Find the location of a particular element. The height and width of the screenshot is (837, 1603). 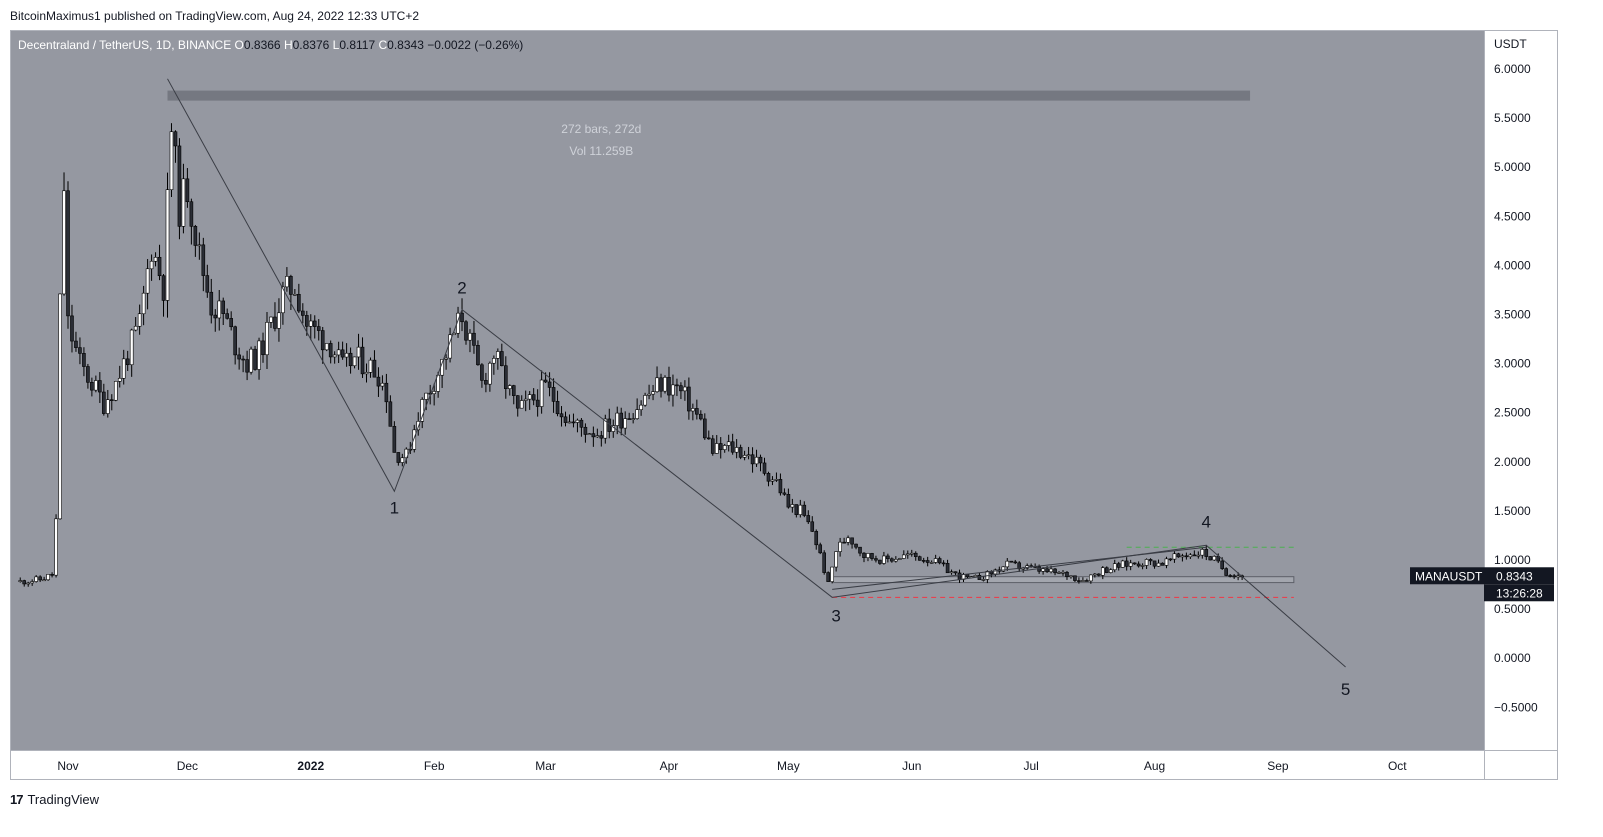

time-axis-background is located at coordinates (747, 765).